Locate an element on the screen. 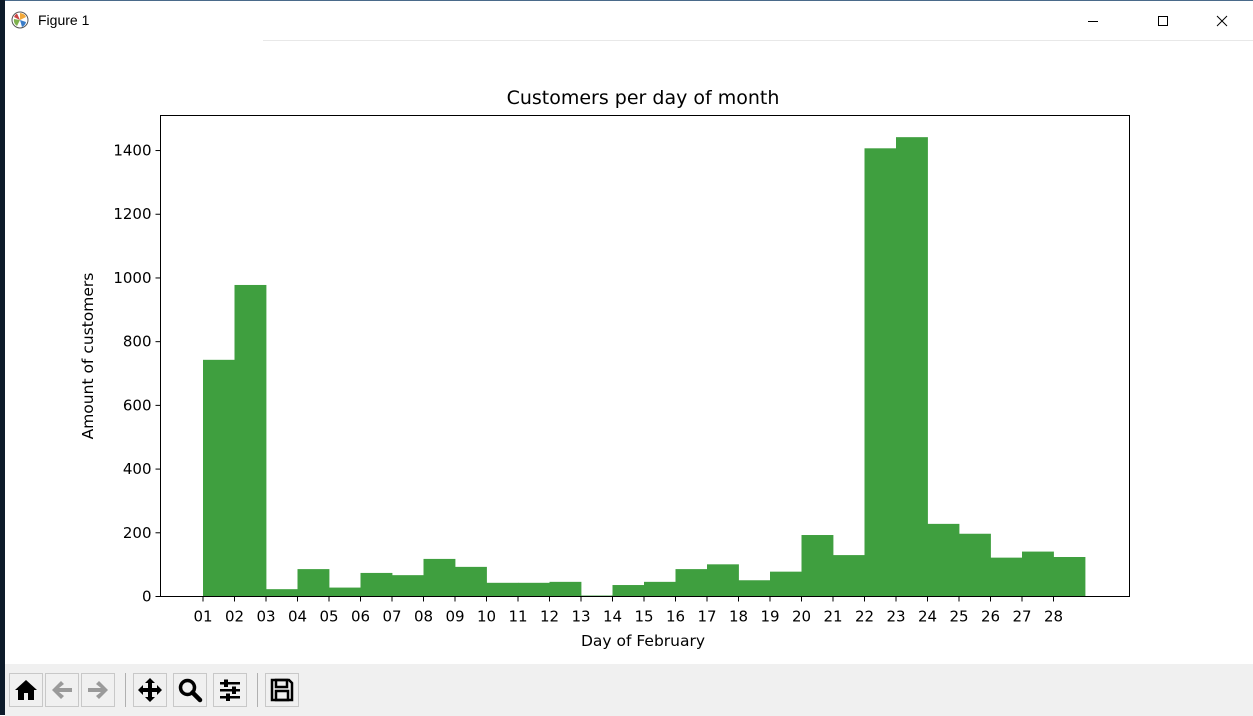 The width and height of the screenshot is (1253, 716). x-tick-label: 12 is located at coordinates (549, 617).